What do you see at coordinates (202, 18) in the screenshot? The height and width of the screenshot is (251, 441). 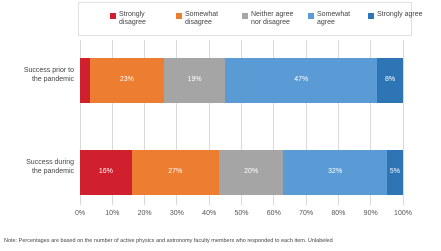 I see `legend-label: Somewhat disagree` at bounding box center [202, 18].